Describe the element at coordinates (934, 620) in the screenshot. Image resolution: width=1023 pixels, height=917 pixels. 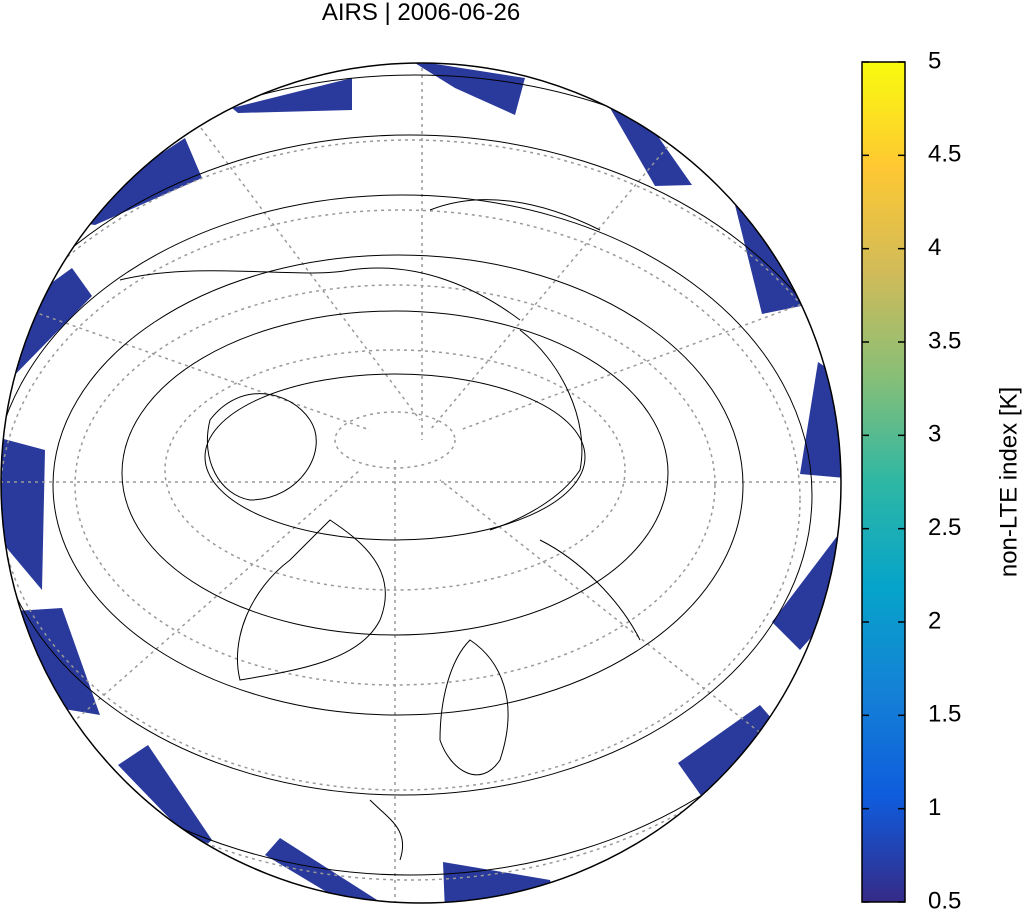
I see `colorbar-tick-label: 2` at that location.